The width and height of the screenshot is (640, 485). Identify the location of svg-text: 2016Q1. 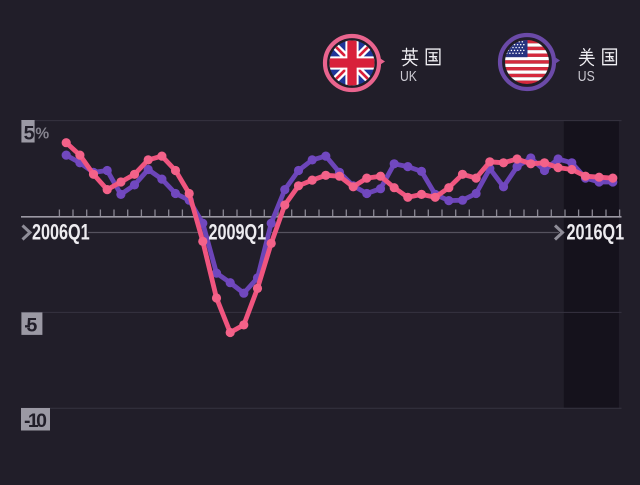
(596, 232).